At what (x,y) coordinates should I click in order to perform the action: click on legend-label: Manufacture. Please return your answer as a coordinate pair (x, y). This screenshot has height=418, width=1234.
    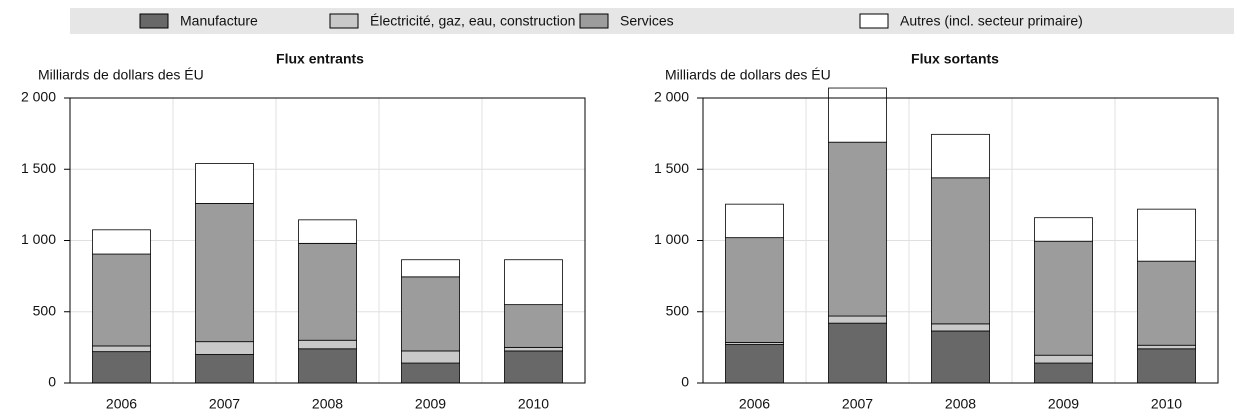
    Looking at the image, I should click on (219, 21).